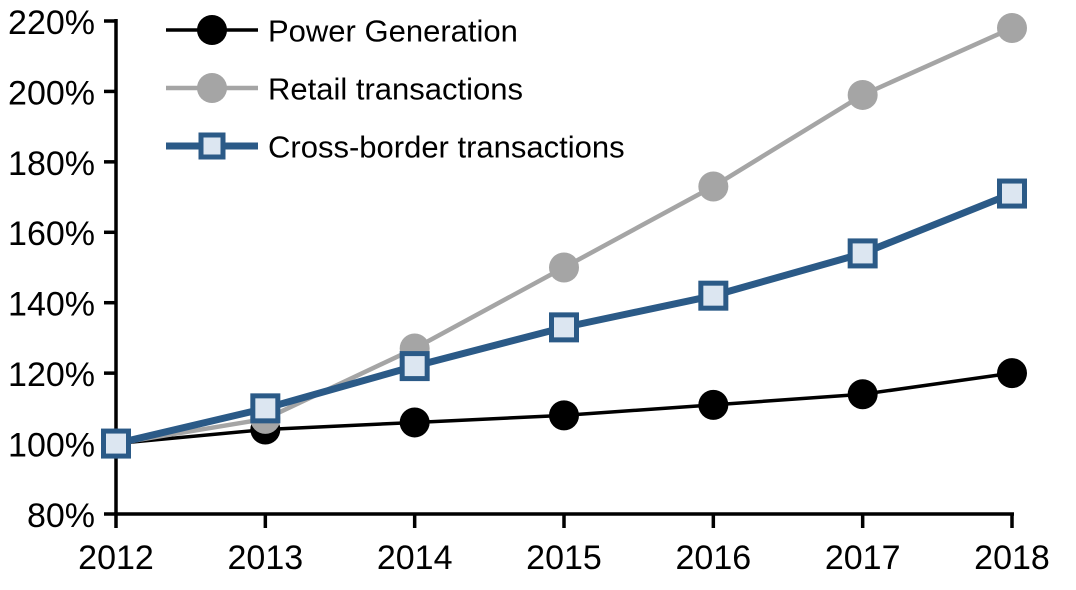 The image size is (1076, 590). I want to click on series-power-generation, so click(564, 408).